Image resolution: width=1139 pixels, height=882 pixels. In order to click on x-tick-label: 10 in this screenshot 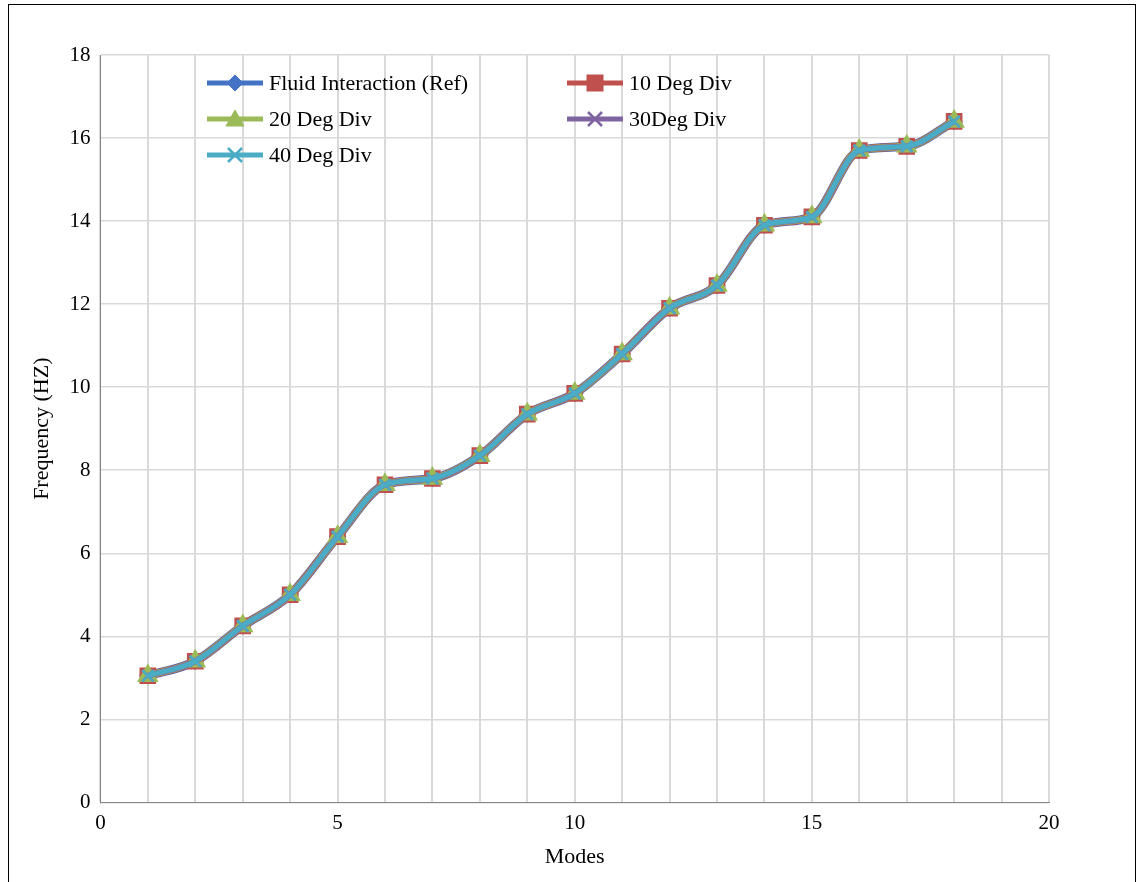, I will do `click(575, 821)`.